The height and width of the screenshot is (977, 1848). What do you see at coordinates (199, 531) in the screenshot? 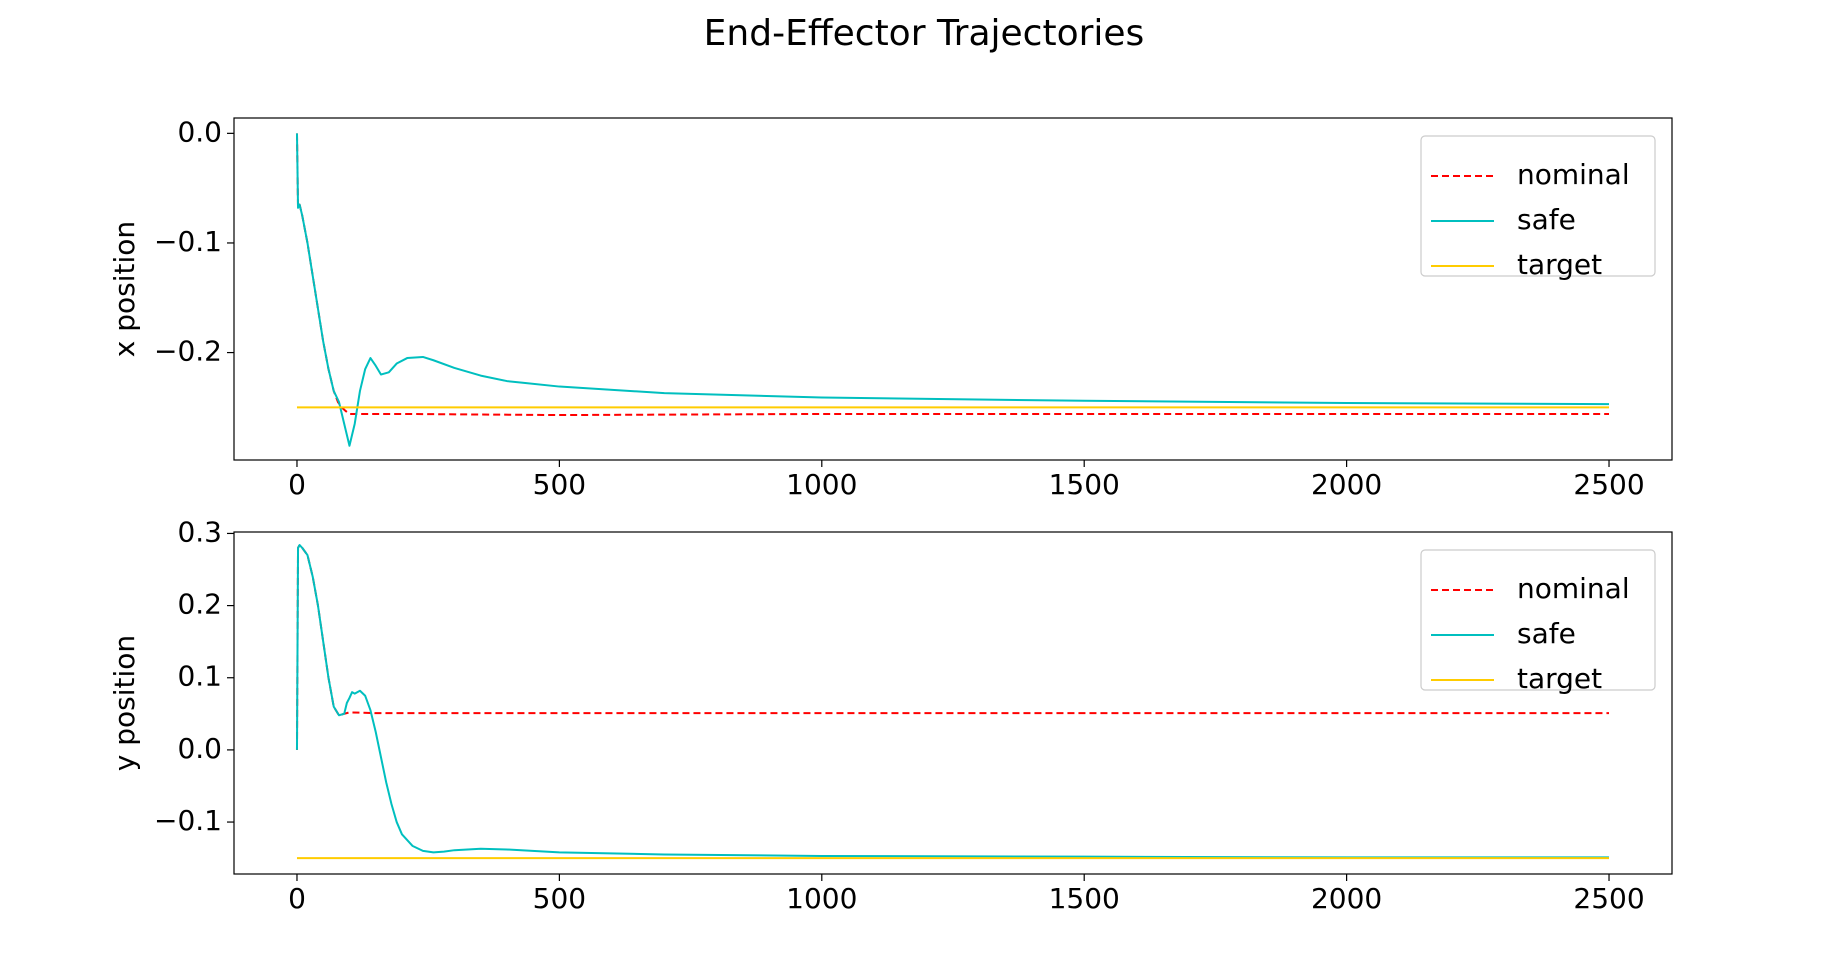
I see `y-tick-label: 0.3` at bounding box center [199, 531].